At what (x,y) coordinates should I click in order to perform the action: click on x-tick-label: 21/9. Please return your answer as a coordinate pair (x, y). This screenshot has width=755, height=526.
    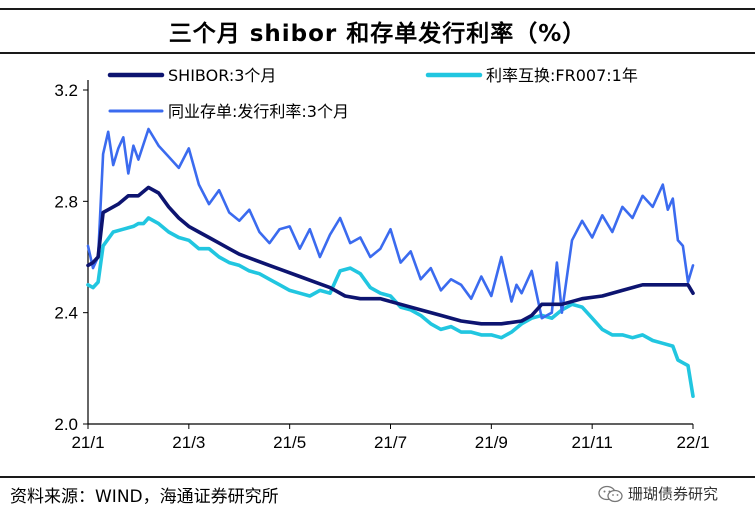
    Looking at the image, I should click on (491, 442).